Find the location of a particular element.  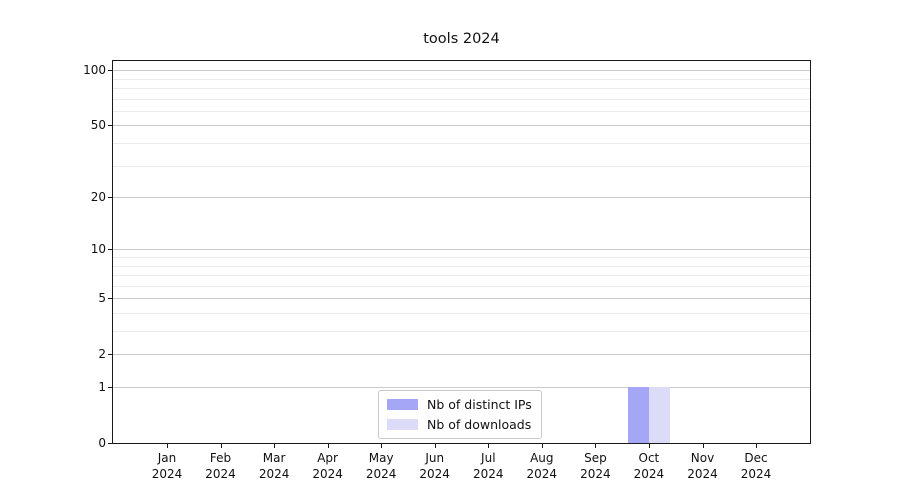

downloads-swatch-icon is located at coordinates (402, 424).